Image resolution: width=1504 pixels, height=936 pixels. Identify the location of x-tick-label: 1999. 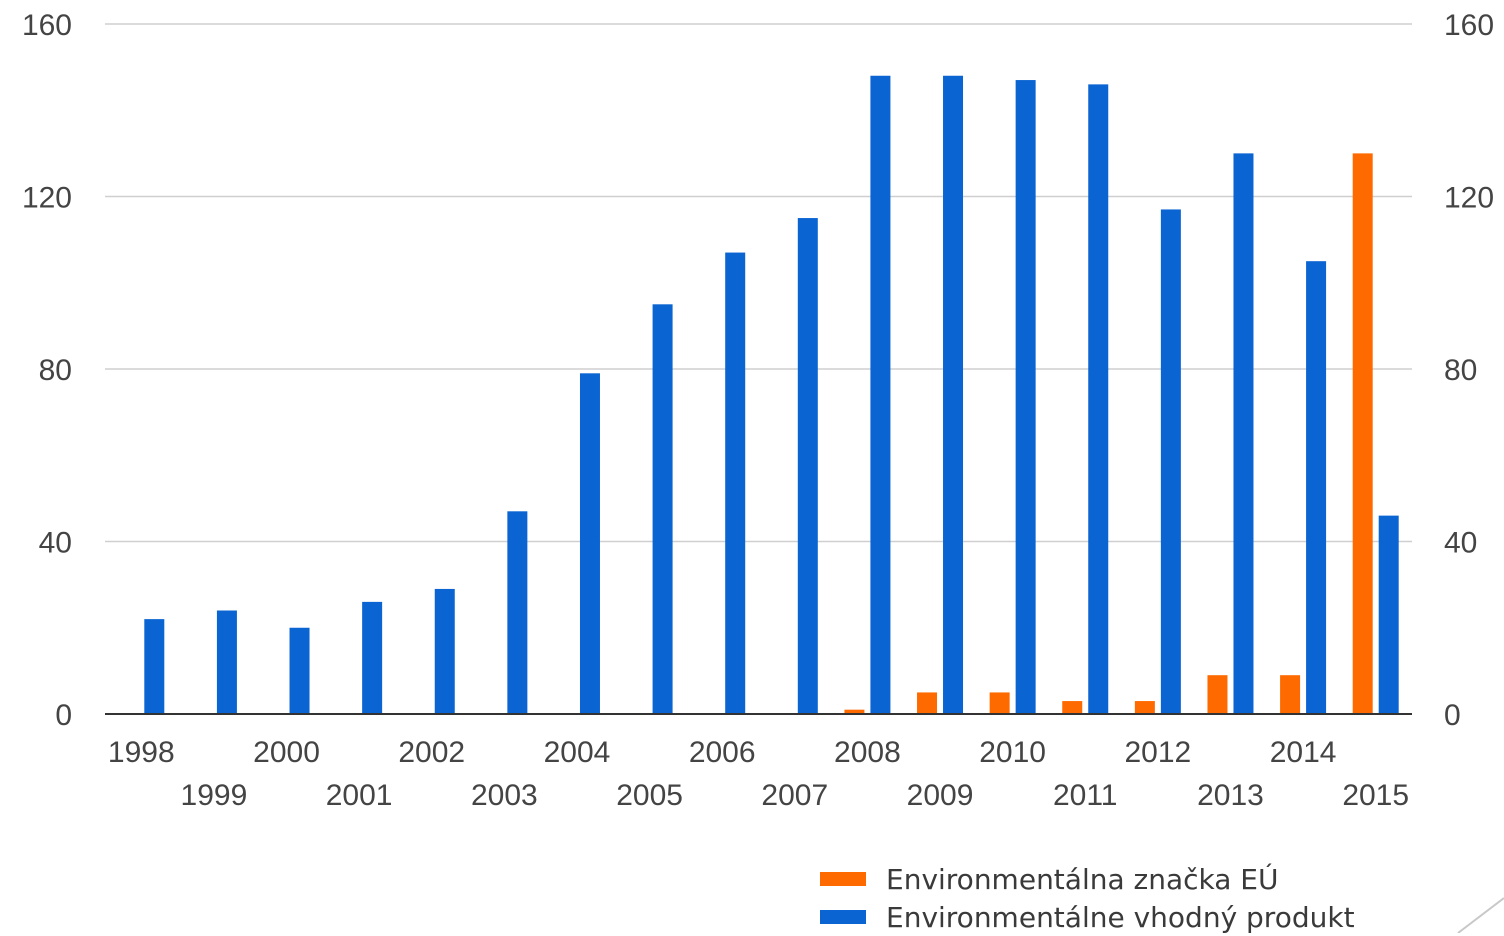
(214, 795).